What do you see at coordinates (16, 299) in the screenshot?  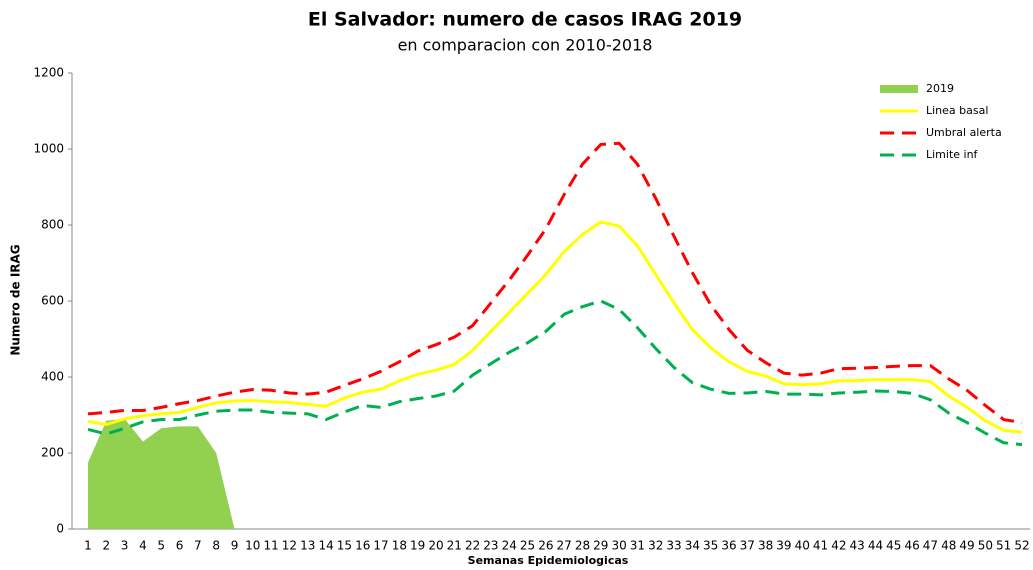 I see `y-axis-label: Numero de IRAG` at bounding box center [16, 299].